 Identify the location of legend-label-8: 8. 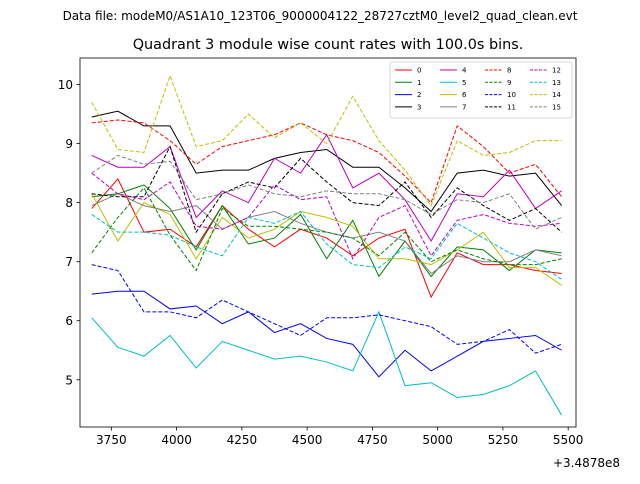
(509, 71).